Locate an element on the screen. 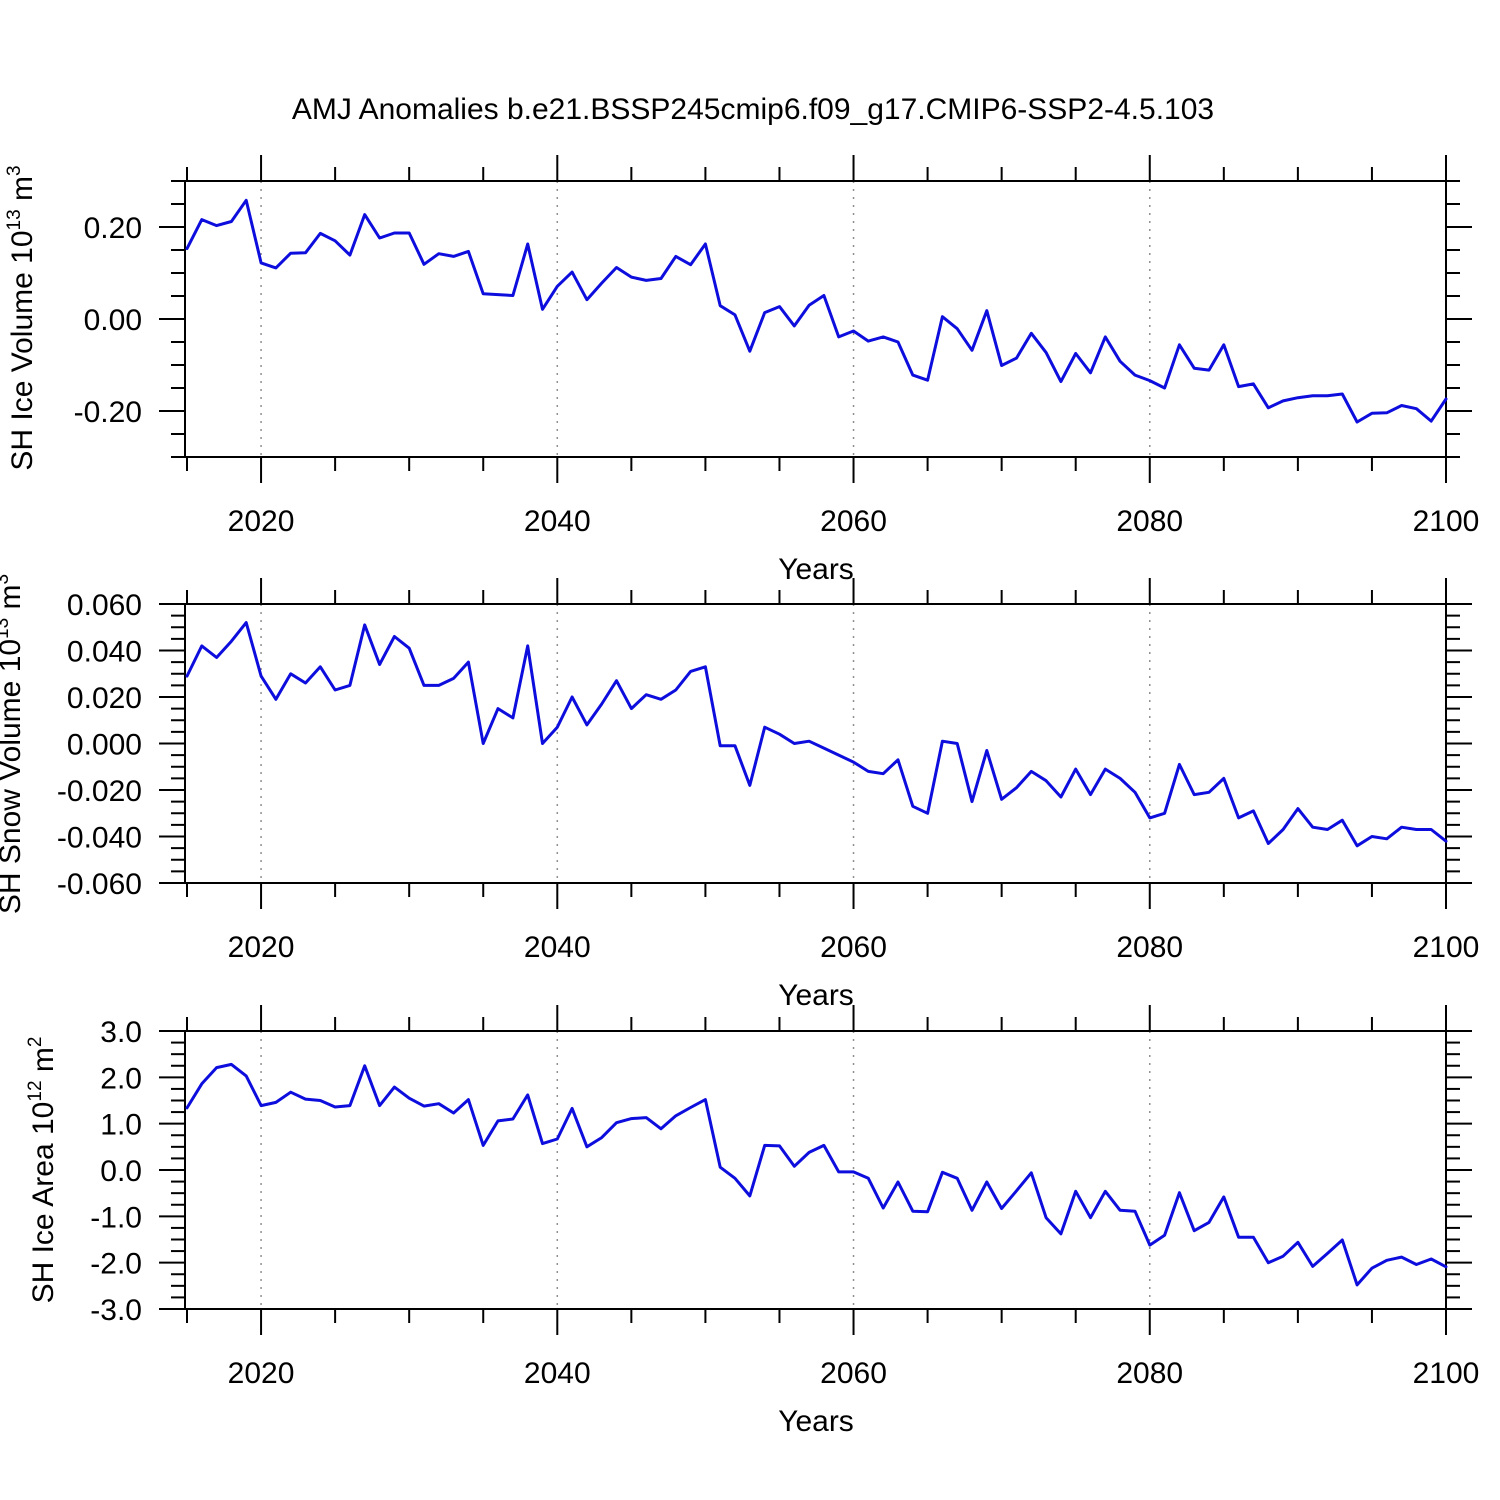 This screenshot has width=1500, height=1500. series-line-sh-ice-volume is located at coordinates (816, 311).